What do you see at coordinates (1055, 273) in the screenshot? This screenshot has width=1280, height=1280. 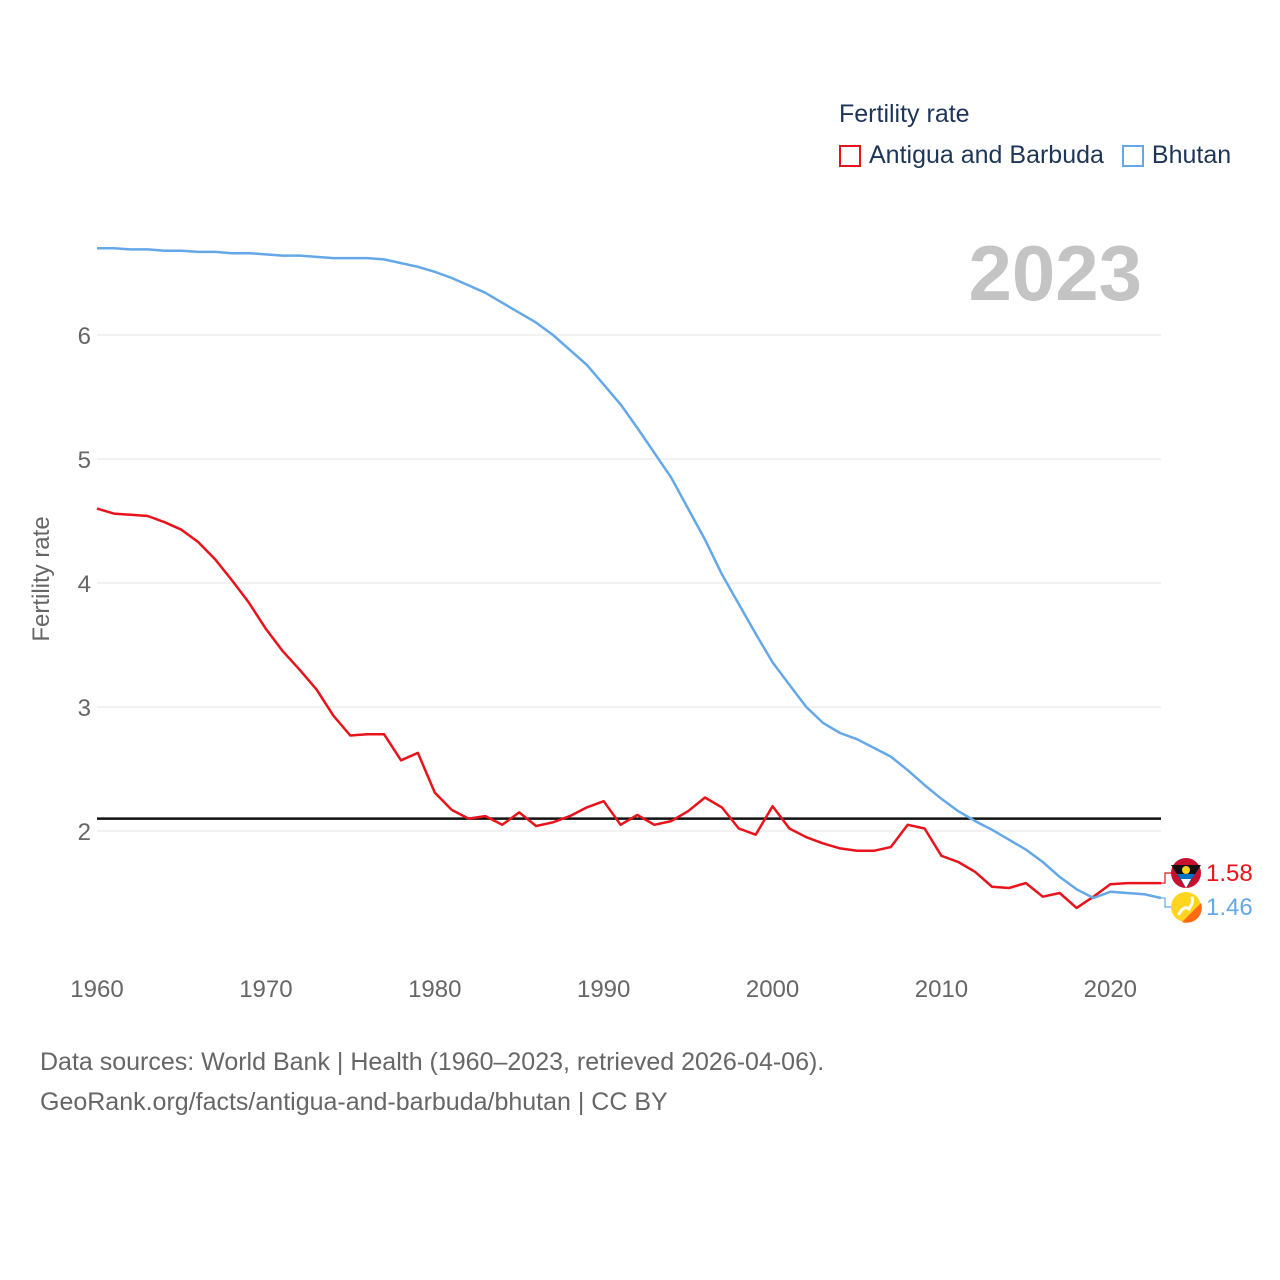 I see `year-label: 2023` at bounding box center [1055, 273].